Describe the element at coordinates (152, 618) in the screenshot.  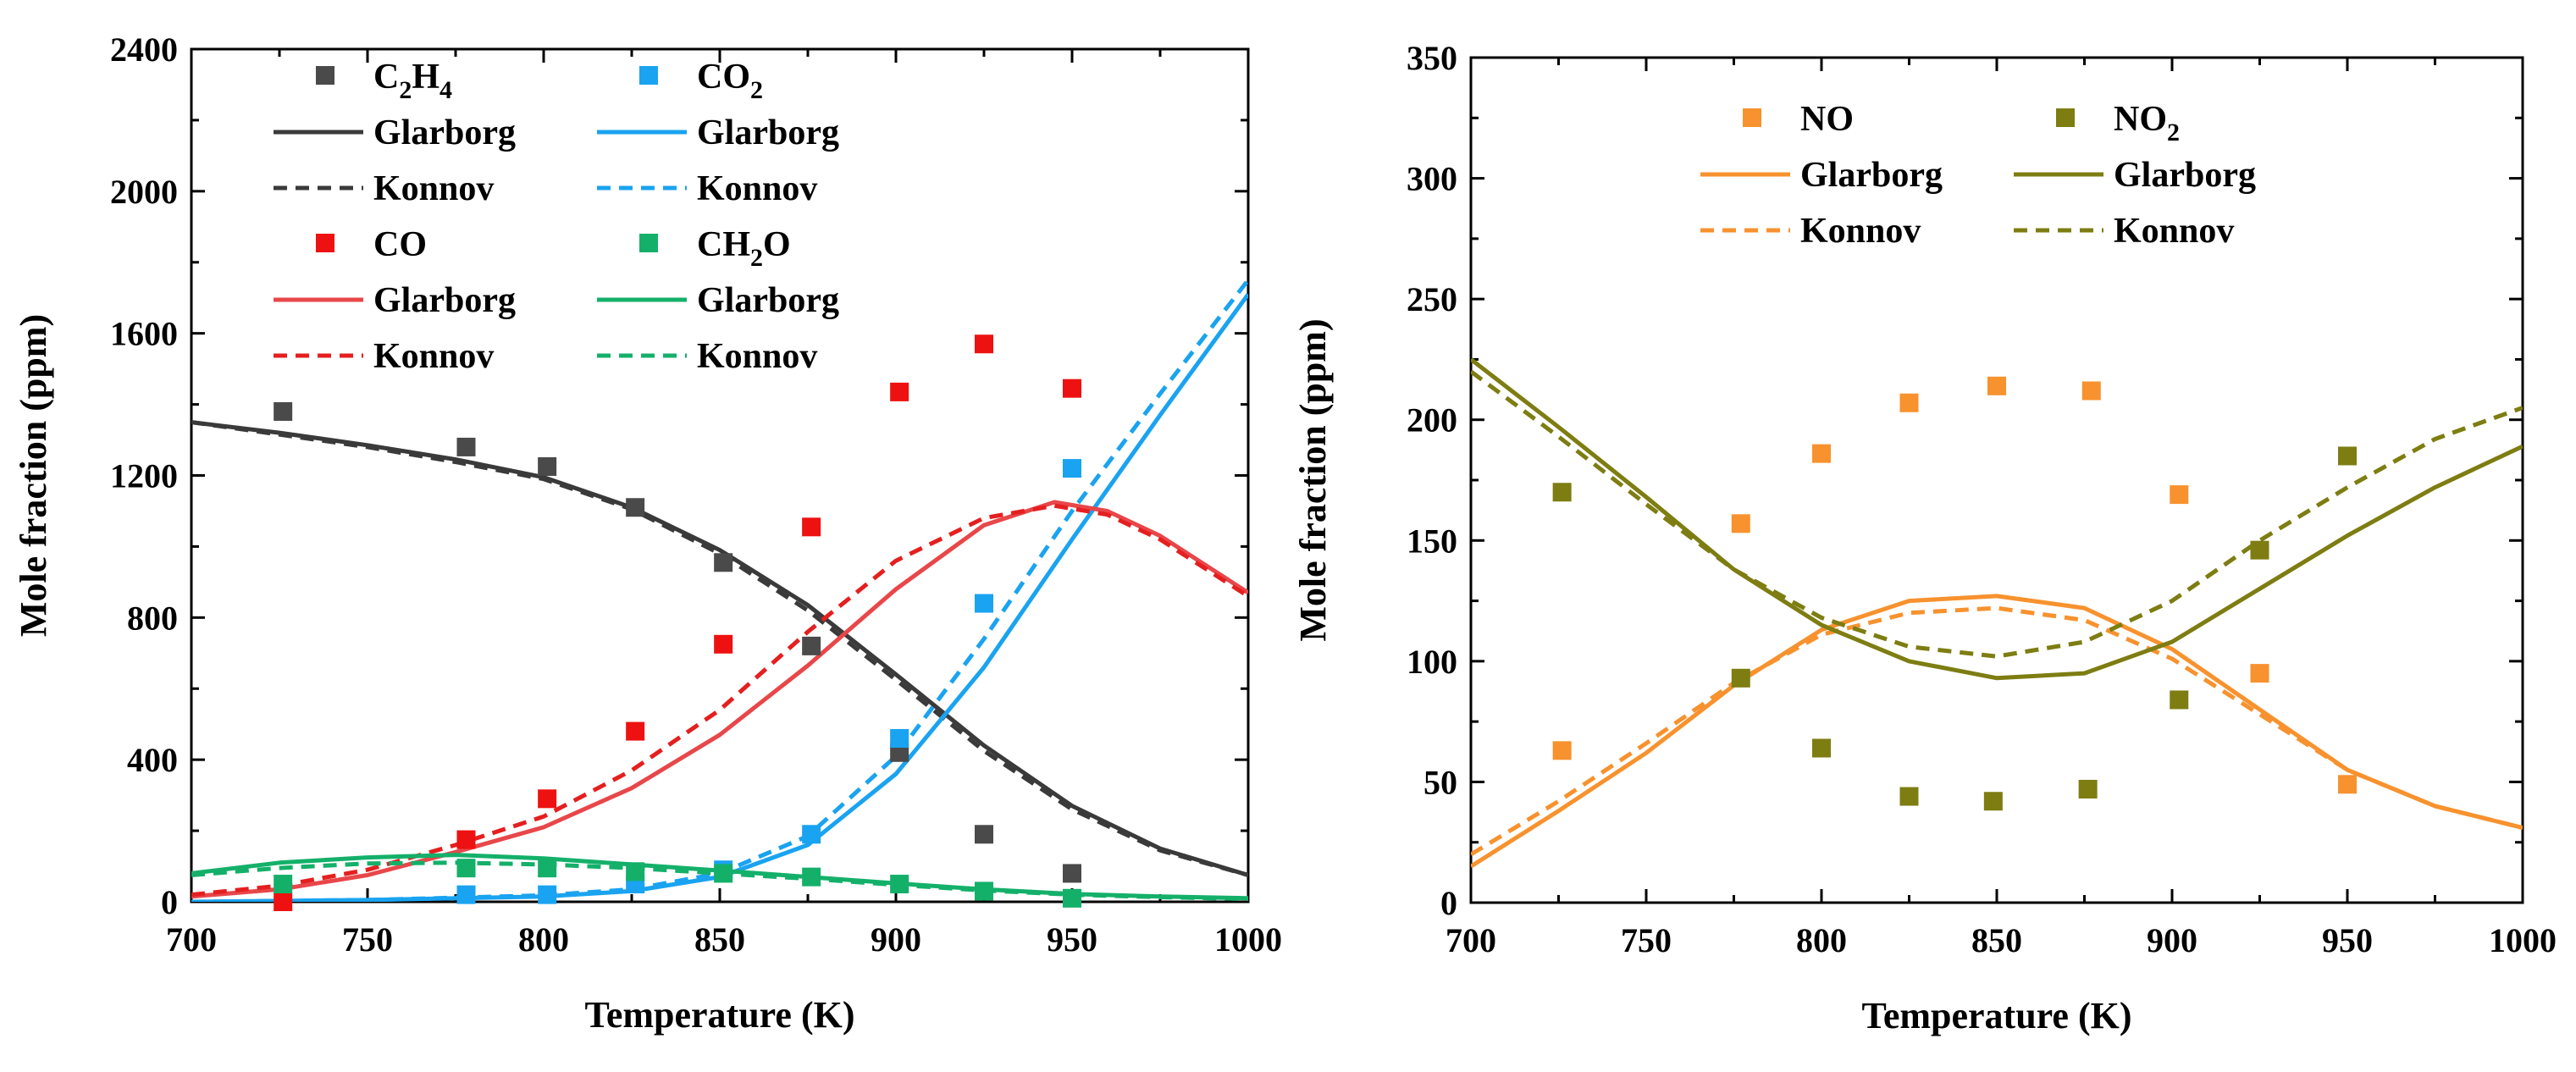
I see `y-tick-label: 800` at that location.